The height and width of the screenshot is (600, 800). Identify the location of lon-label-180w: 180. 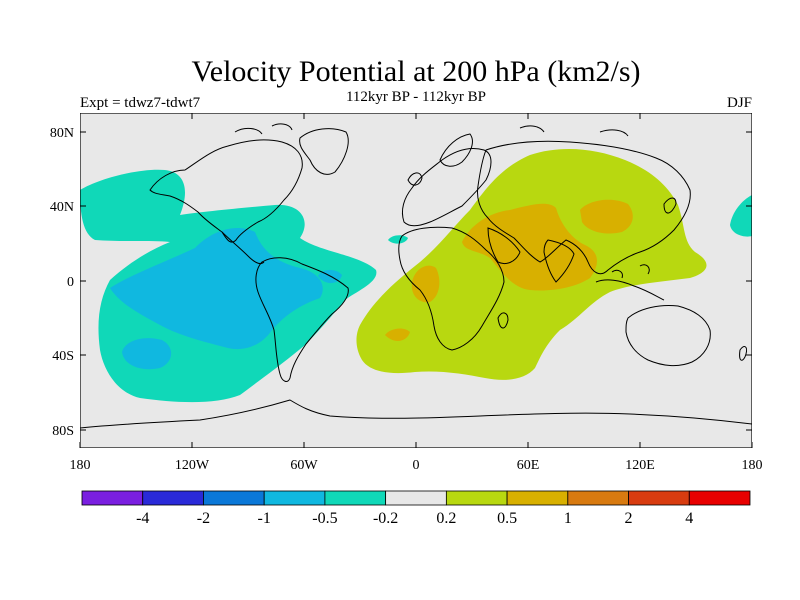
(80, 465).